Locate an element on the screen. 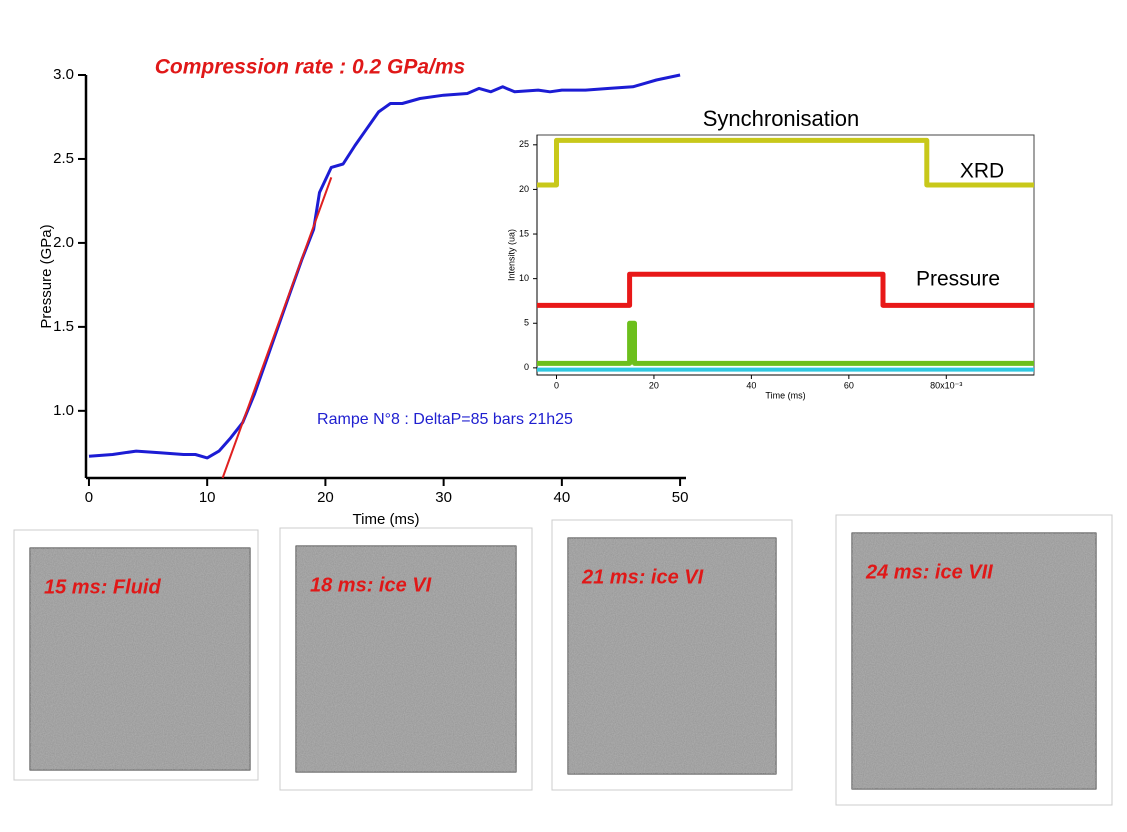 The image size is (1127, 832). y-tick-label: 1.0 is located at coordinates (63, 410).